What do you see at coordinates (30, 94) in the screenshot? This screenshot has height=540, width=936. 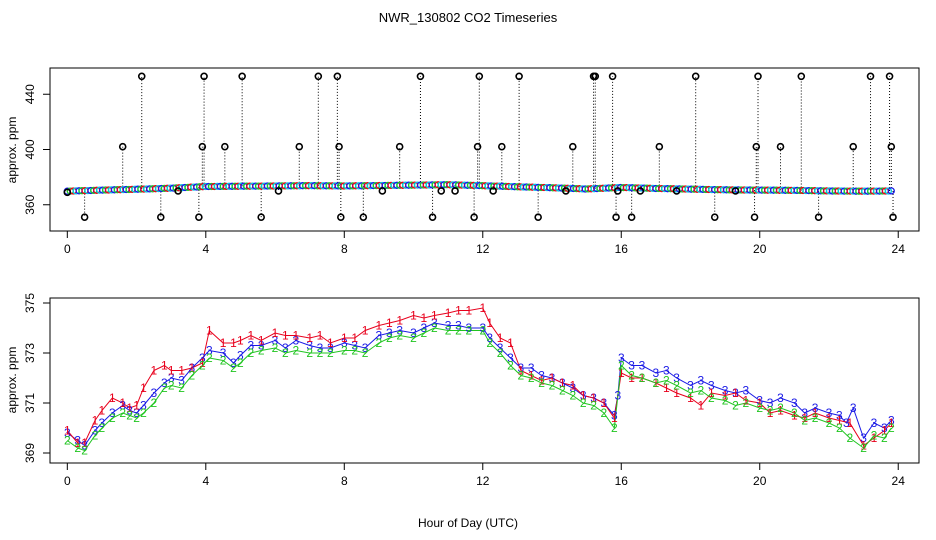 I see `y-tick-label: 440` at bounding box center [30, 94].